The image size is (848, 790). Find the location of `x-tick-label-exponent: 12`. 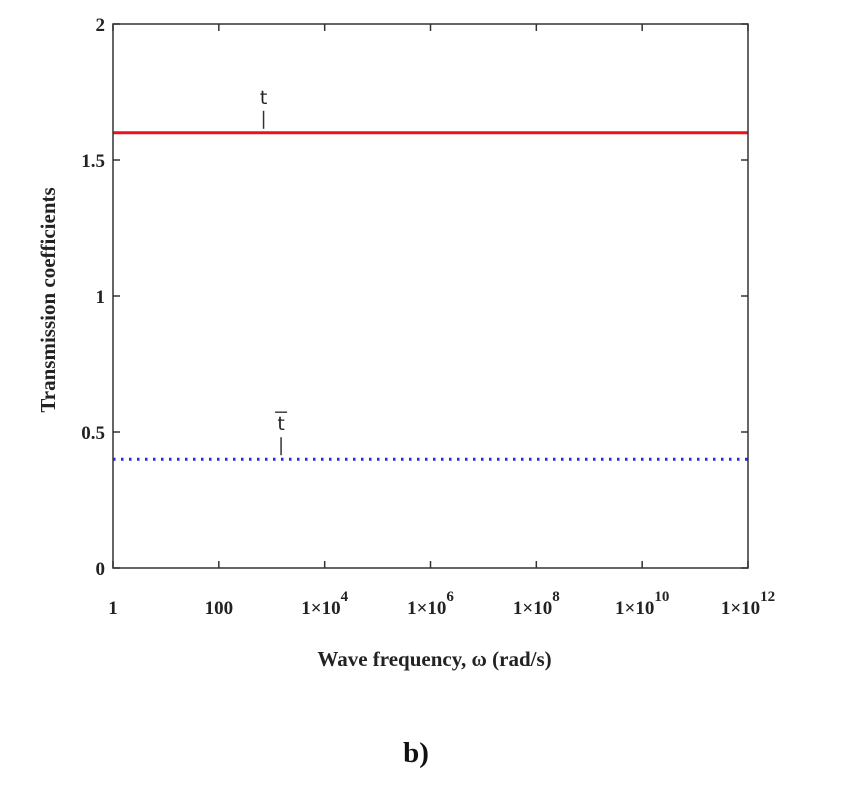

x-tick-label-exponent: 12 is located at coordinates (767, 597).